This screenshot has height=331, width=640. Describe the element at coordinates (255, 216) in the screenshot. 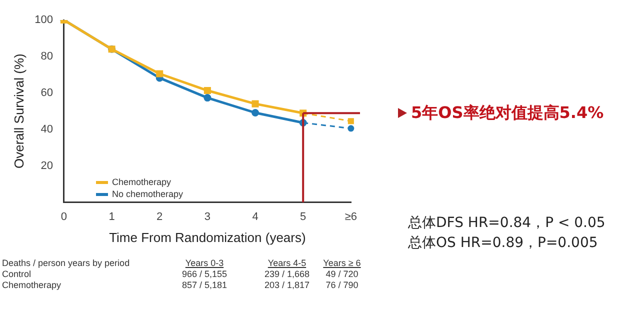

I see `x-tick-label: 4` at that location.